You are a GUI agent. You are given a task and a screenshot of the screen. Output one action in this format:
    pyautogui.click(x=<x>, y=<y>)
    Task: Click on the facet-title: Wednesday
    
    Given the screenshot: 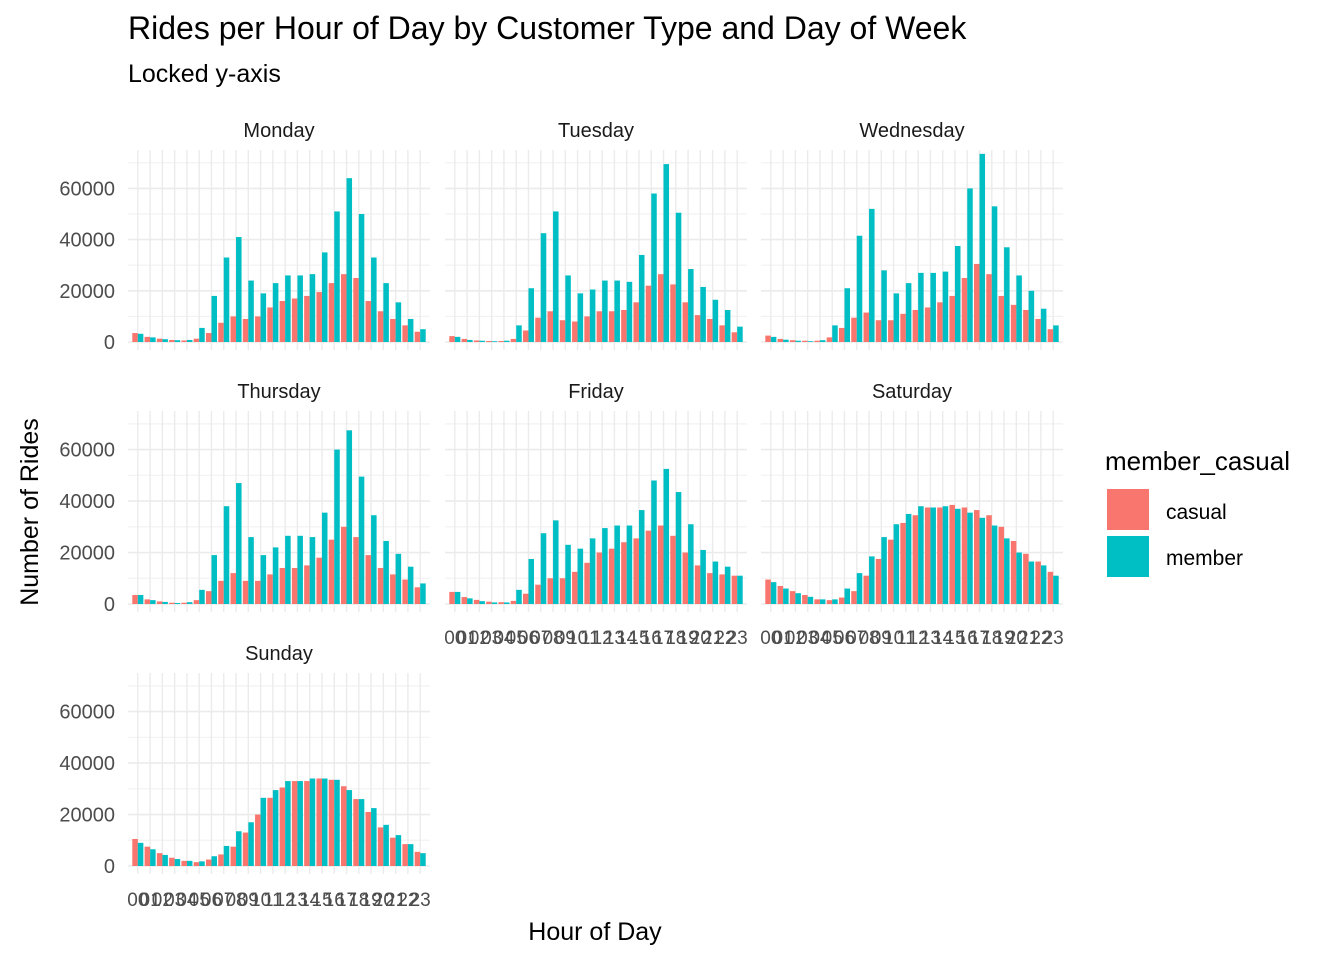 What is the action you would take?
    pyautogui.click(x=911, y=131)
    